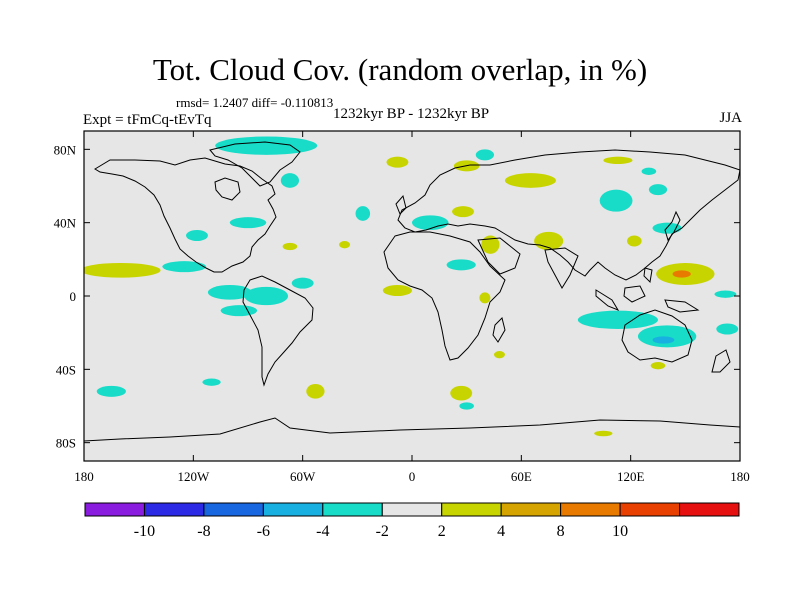 This screenshot has height=600, width=800. I want to click on colorbar-label: -4, so click(322, 531).